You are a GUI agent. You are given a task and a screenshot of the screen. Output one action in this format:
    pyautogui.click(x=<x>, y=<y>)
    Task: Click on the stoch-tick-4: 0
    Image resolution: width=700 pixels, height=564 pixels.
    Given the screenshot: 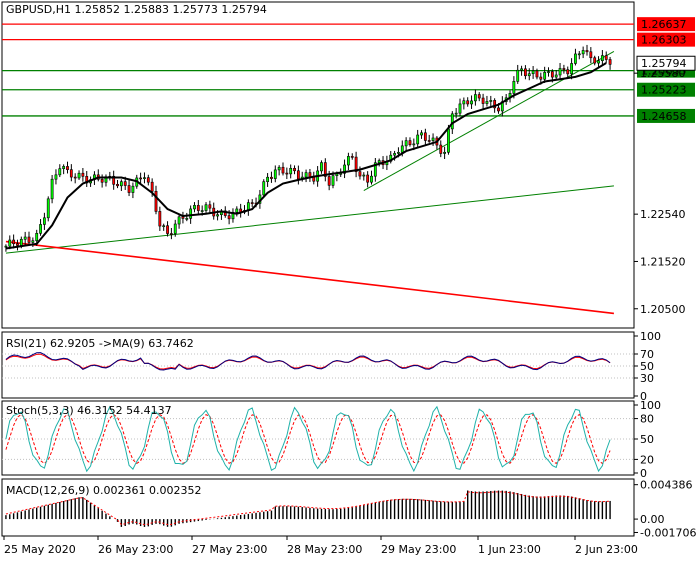 What is the action you would take?
    pyautogui.click(x=643, y=473)
    